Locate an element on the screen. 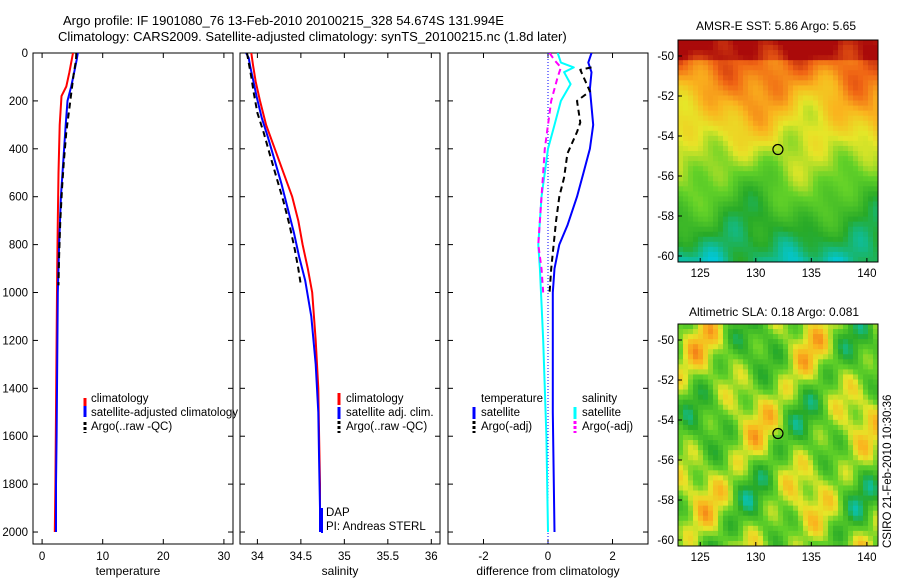 This screenshot has width=900, height=580. sst-axes-frame is located at coordinates (778, 151).